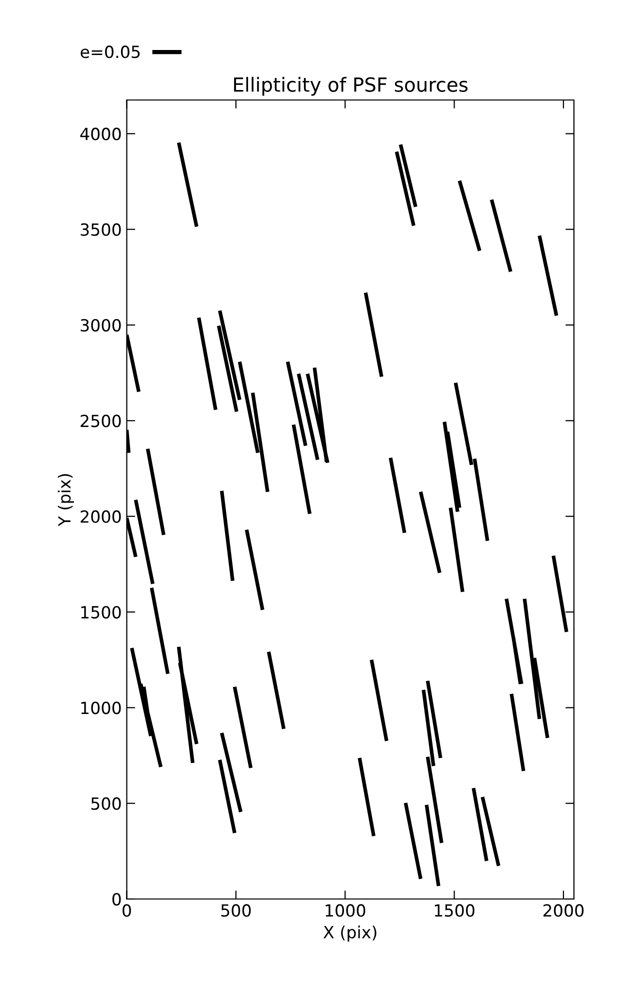 Image resolution: width=637 pixels, height=1000 pixels. What do you see at coordinates (100, 516) in the screenshot?
I see `y-tick-label: 2000` at bounding box center [100, 516].